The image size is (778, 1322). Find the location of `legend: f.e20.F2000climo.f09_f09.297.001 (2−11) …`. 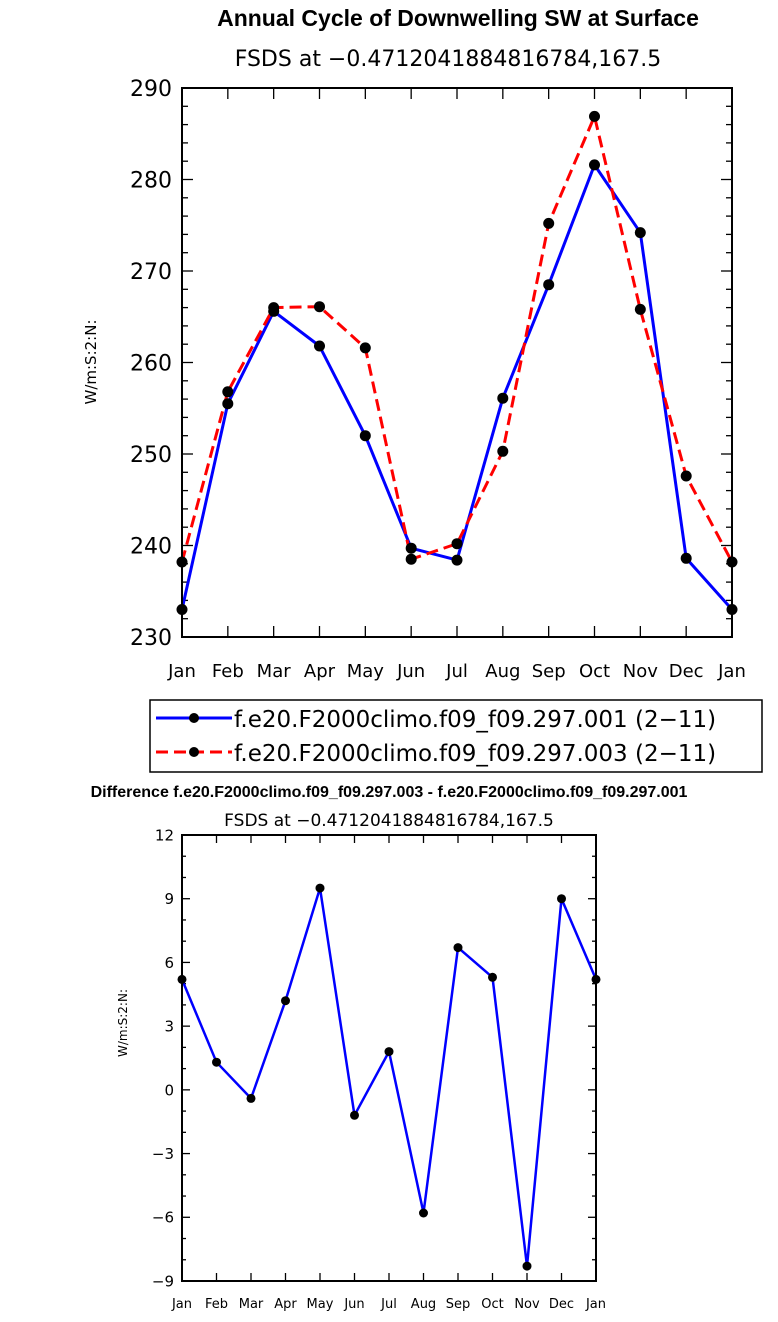

legend: f.e20.F2000climo.f09_f09.297.001 (2−11) … is located at coordinates (456, 736).